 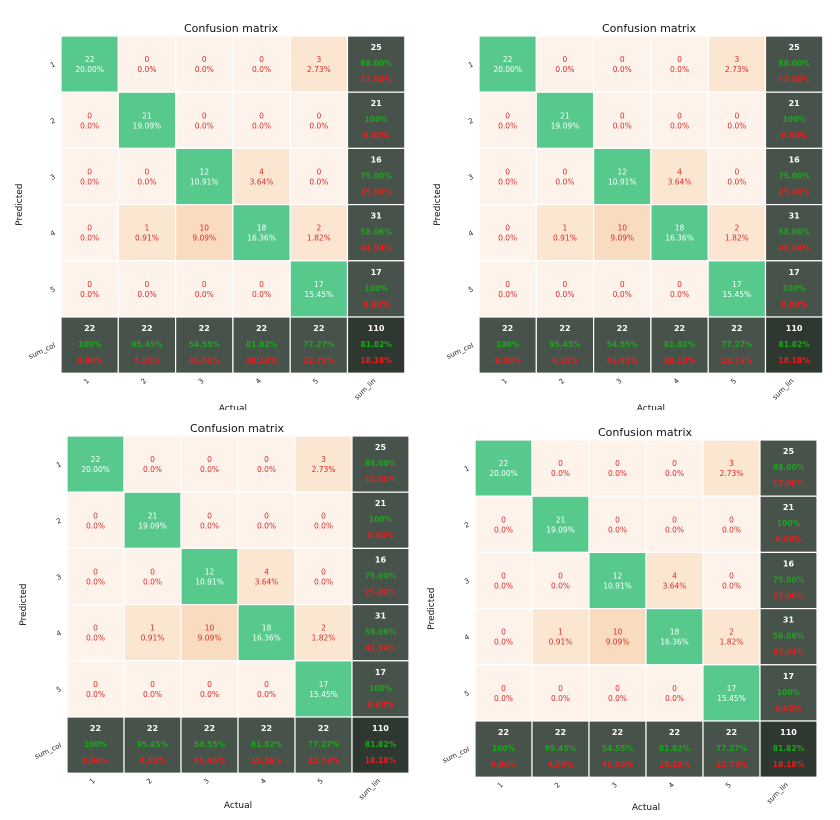 What do you see at coordinates (147, 344) in the screenshot?
I see `cell-accuracy: 95.45%` at bounding box center [147, 344].